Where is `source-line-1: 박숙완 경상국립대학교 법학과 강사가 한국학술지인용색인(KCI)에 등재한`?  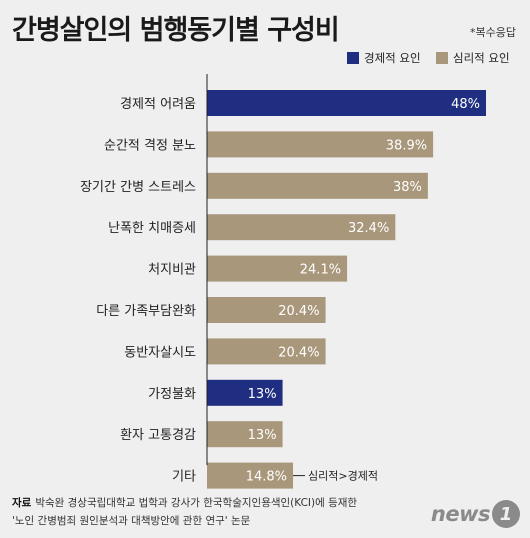 source-line-1: 박숙완 경상국립대학교 법학과 강사가 한국학술지인용색인(KCI)에 등재한 is located at coordinates (196, 503).